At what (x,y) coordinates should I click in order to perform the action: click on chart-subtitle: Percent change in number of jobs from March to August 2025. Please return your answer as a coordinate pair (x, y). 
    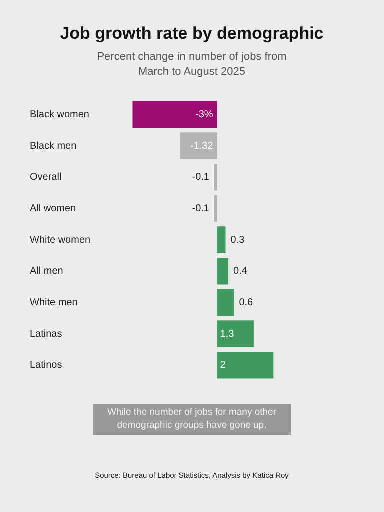
    Looking at the image, I should click on (192, 65).